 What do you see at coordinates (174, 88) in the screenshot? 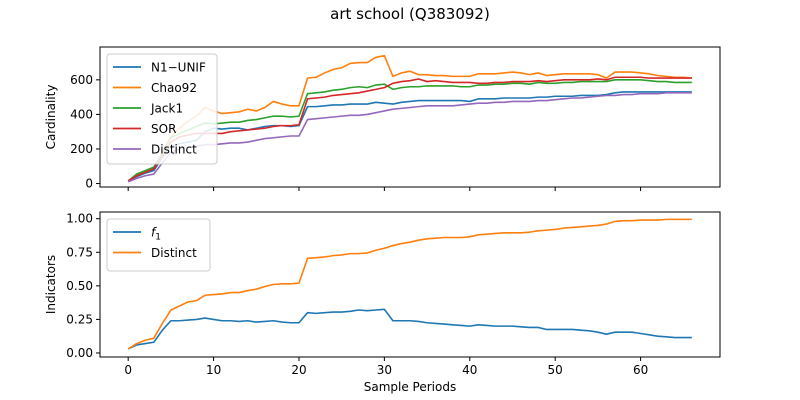
I see `legend-entry: Chao92` at bounding box center [174, 88].